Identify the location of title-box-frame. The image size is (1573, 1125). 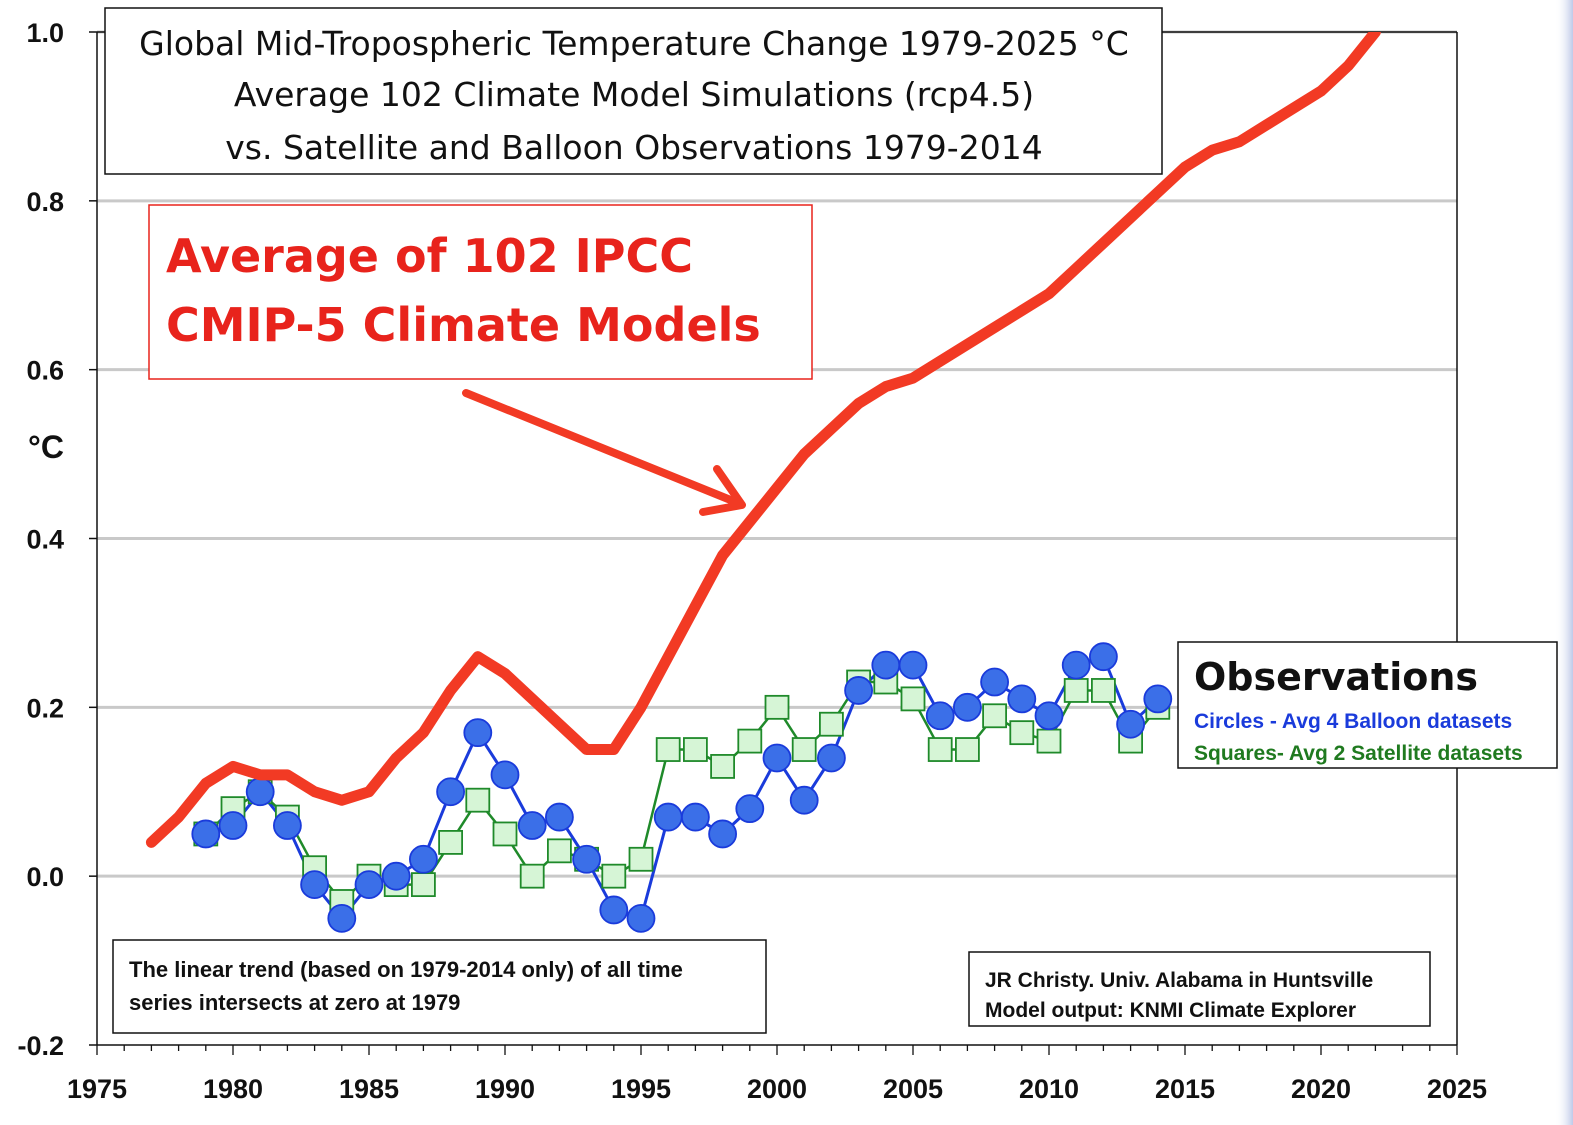
(633, 91).